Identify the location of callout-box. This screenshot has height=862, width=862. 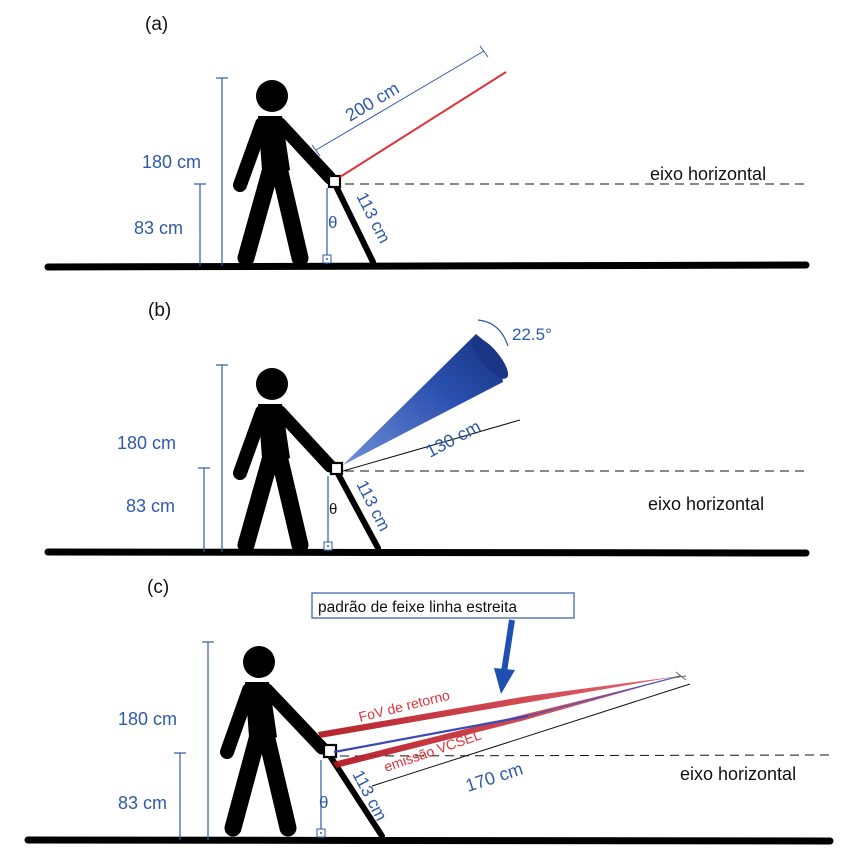
(443, 605).